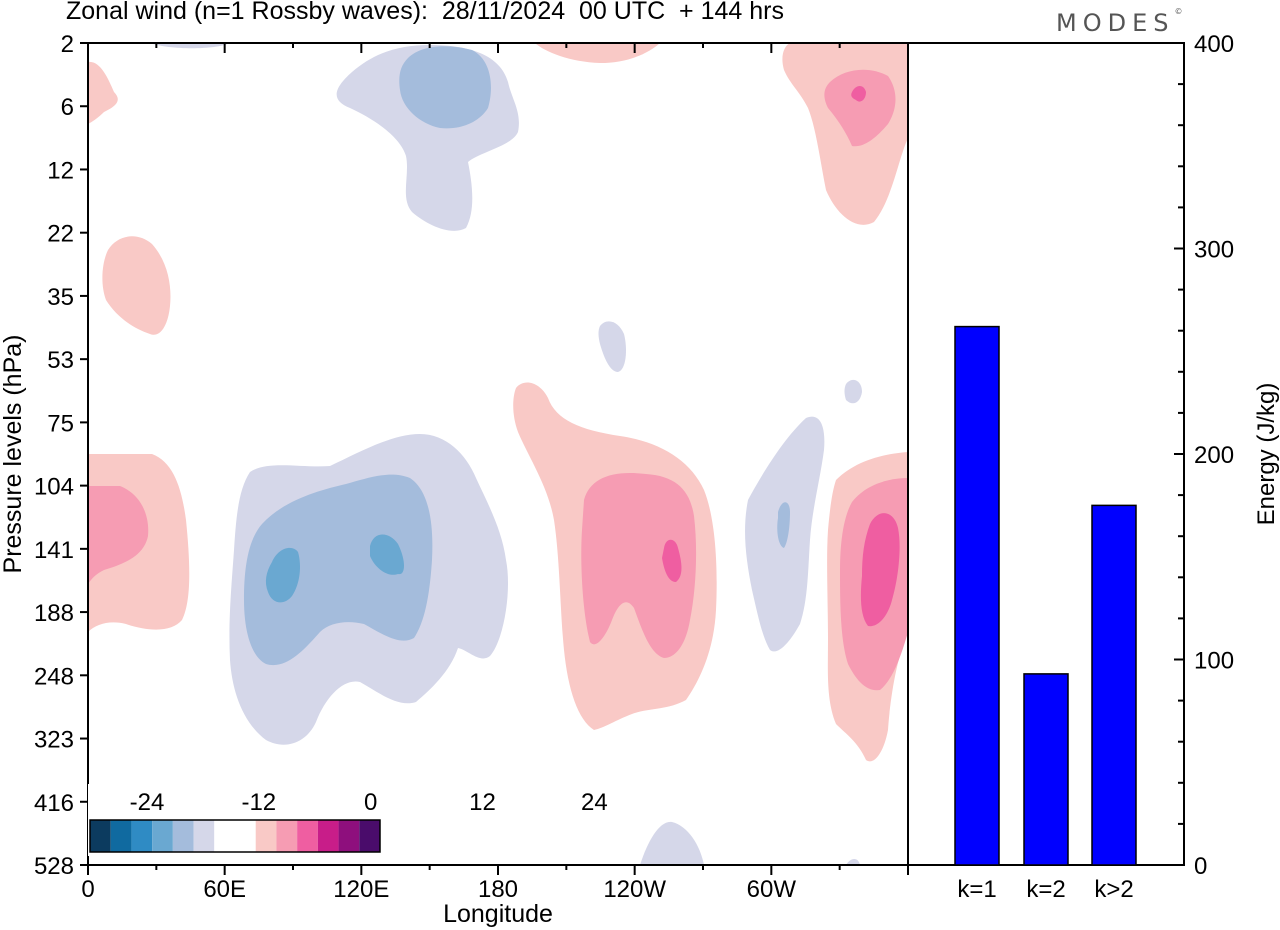 This screenshot has height=930, width=1280. What do you see at coordinates (224, 889) in the screenshot?
I see `x-tick-label: 60E` at bounding box center [224, 889].